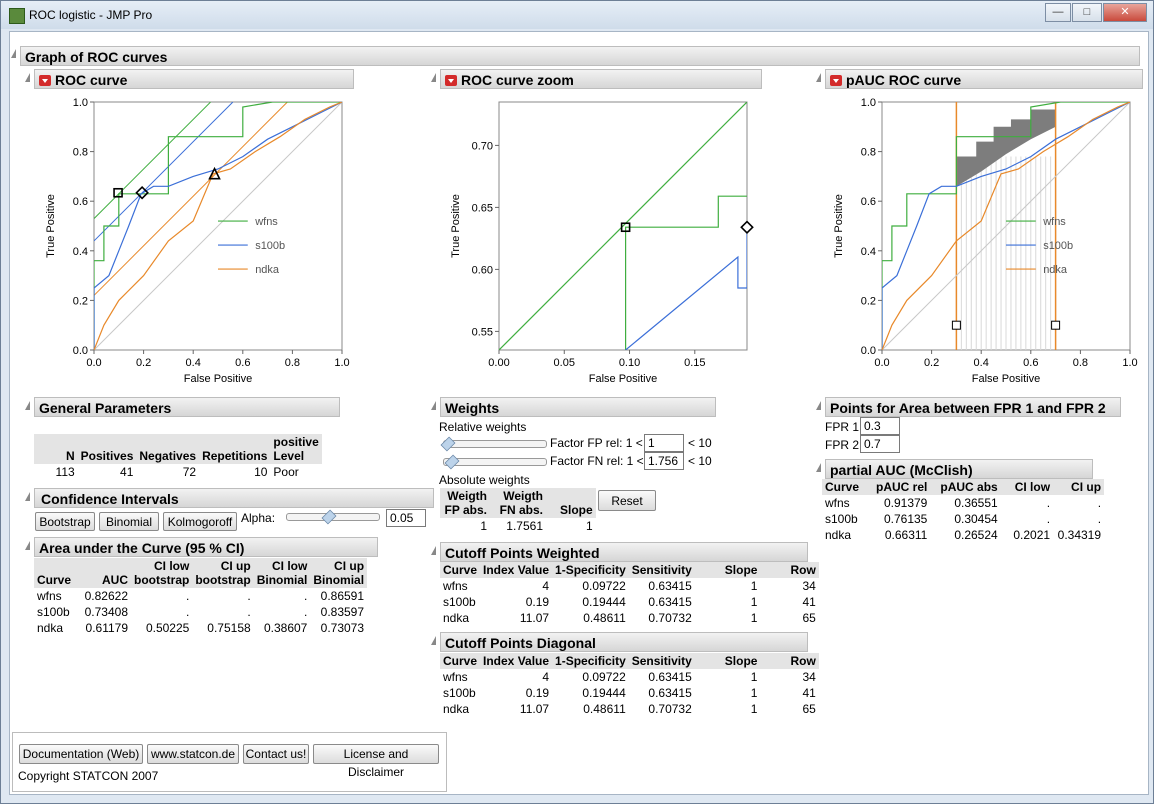  Describe the element at coordinates (495, 462) in the screenshot. I see `fn-weight-slider` at that location.